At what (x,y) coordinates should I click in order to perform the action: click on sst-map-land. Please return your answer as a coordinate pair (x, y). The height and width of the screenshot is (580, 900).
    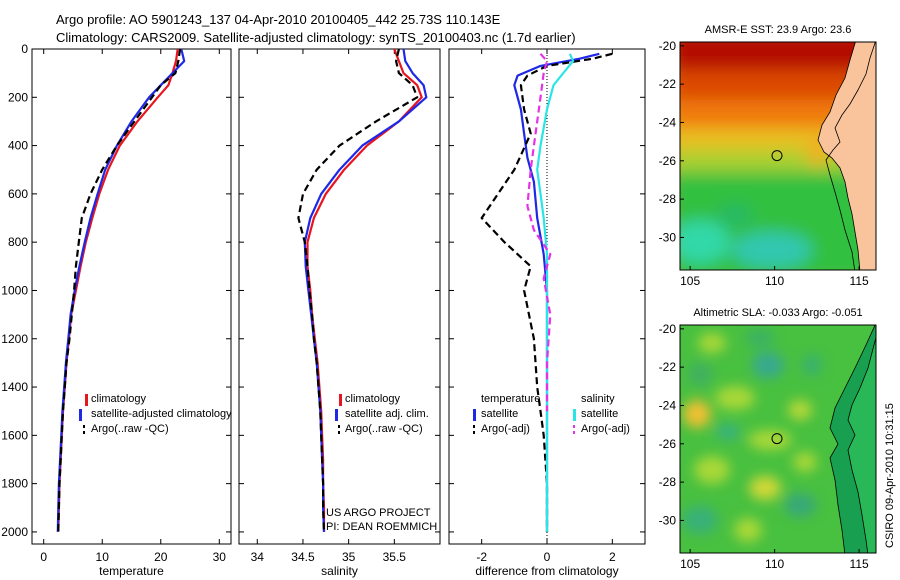
    Looking at the image, I should click on (846, 156).